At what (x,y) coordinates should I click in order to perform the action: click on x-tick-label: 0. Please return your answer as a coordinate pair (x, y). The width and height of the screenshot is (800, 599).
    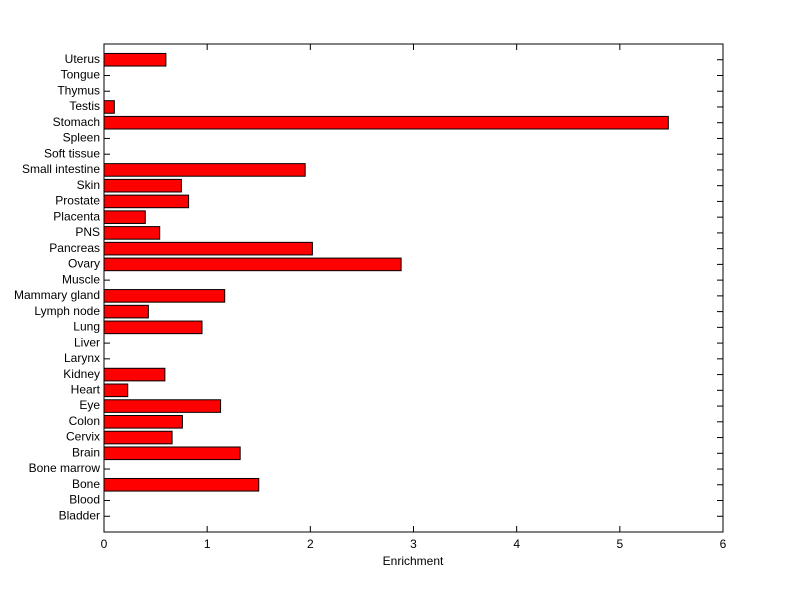
    Looking at the image, I should click on (104, 544).